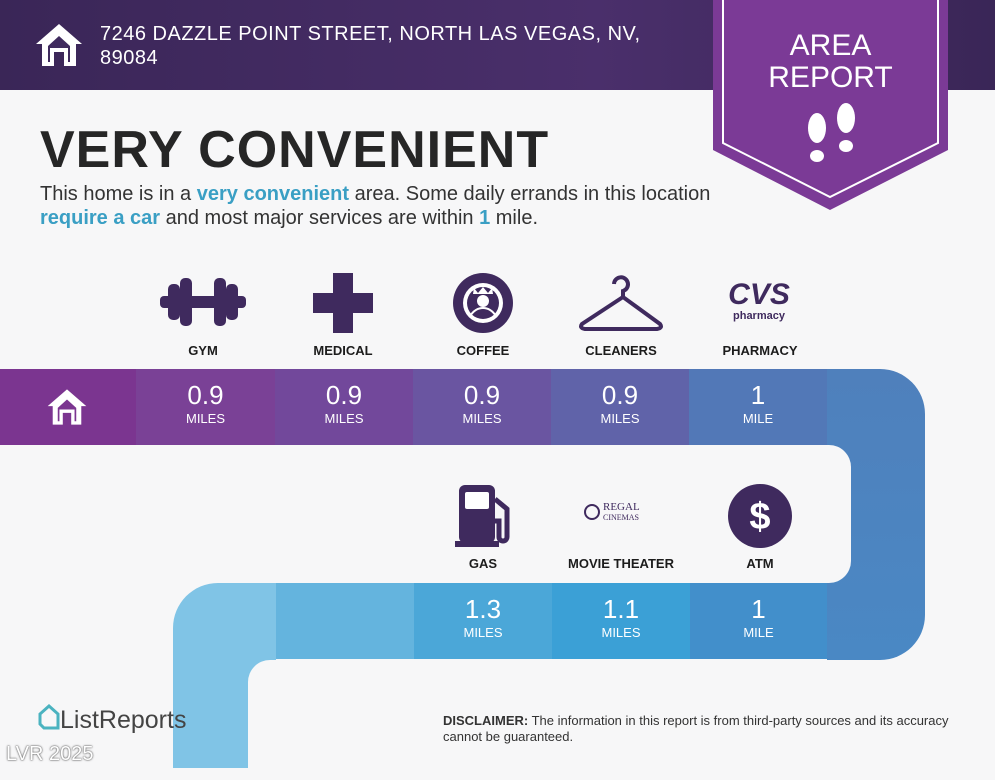 Image resolution: width=995 pixels, height=780 pixels. I want to click on listreports-logo-icon, so click(49, 716).